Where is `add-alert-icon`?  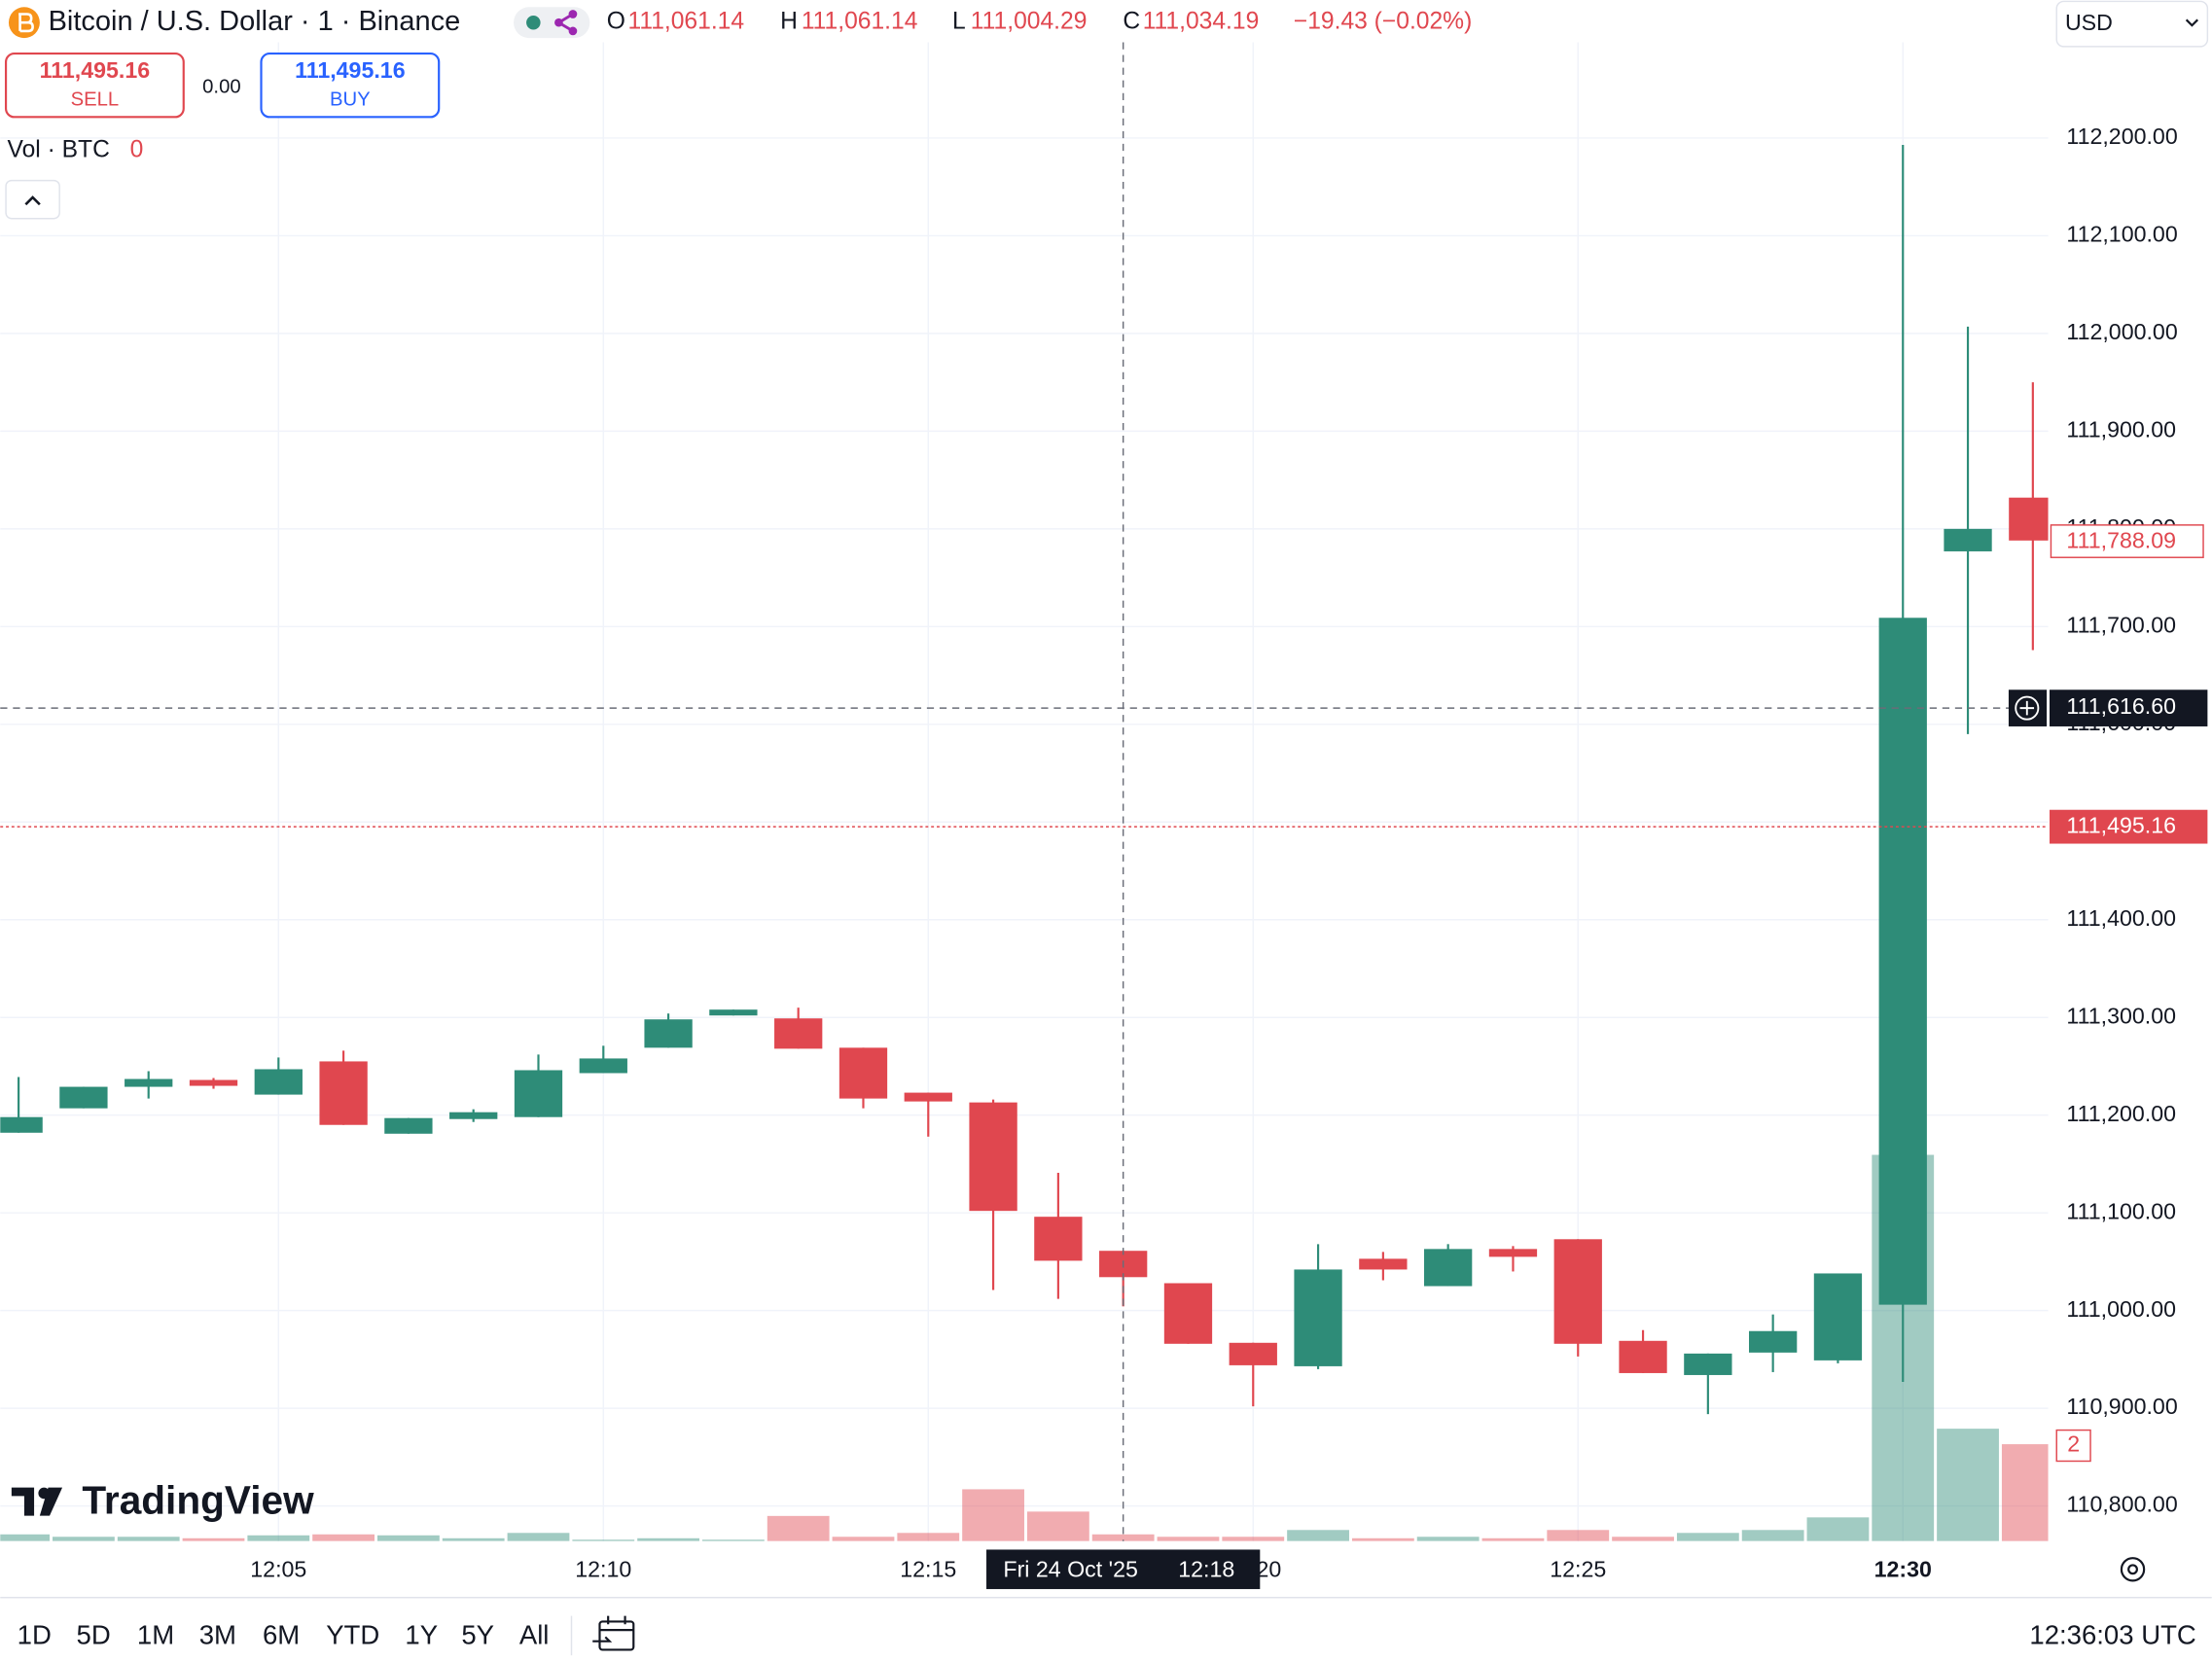 add-alert-icon is located at coordinates (2028, 708).